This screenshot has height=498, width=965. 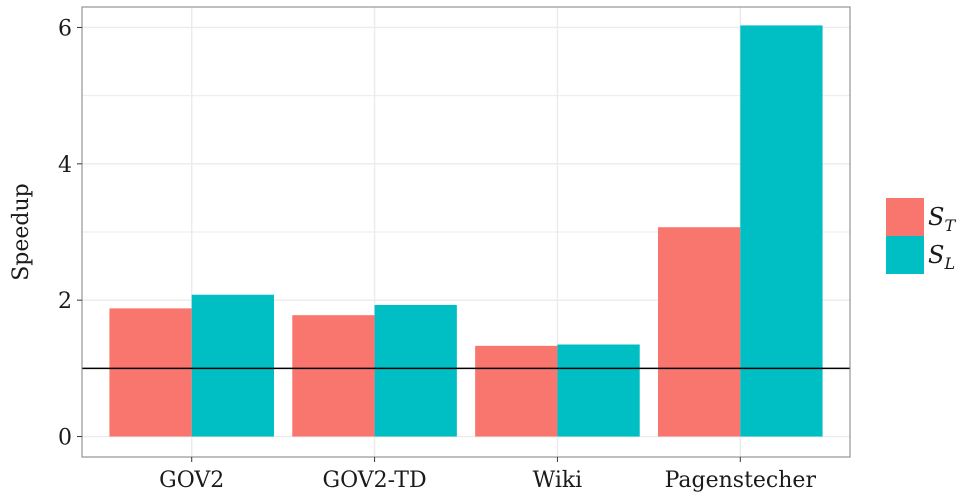 I want to click on x-axis: GOV2 GOV2-TD Wiki Pagenstecher, so click(x=487, y=475).